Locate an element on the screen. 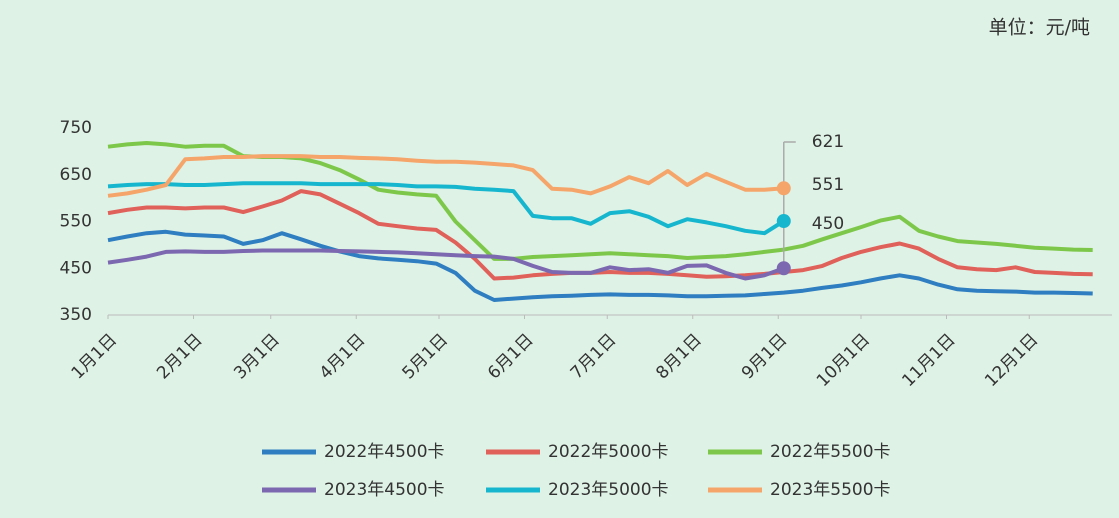 This screenshot has width=1119, height=518. legend-label: 2022年5500卡 is located at coordinates (830, 452).